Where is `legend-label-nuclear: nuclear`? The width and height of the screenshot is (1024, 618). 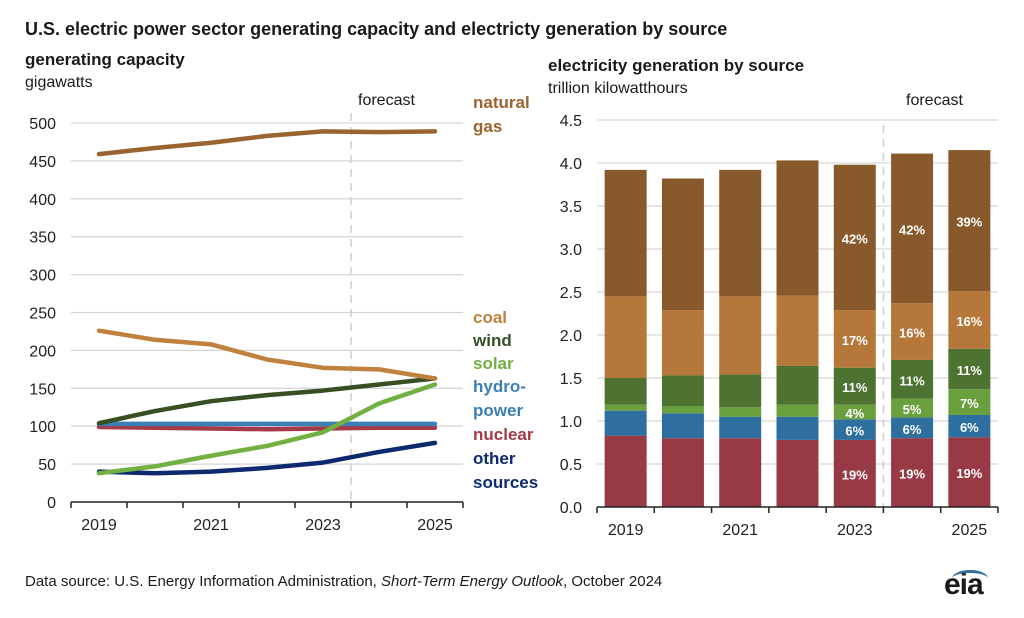
legend-label-nuclear: nuclear is located at coordinates (503, 434).